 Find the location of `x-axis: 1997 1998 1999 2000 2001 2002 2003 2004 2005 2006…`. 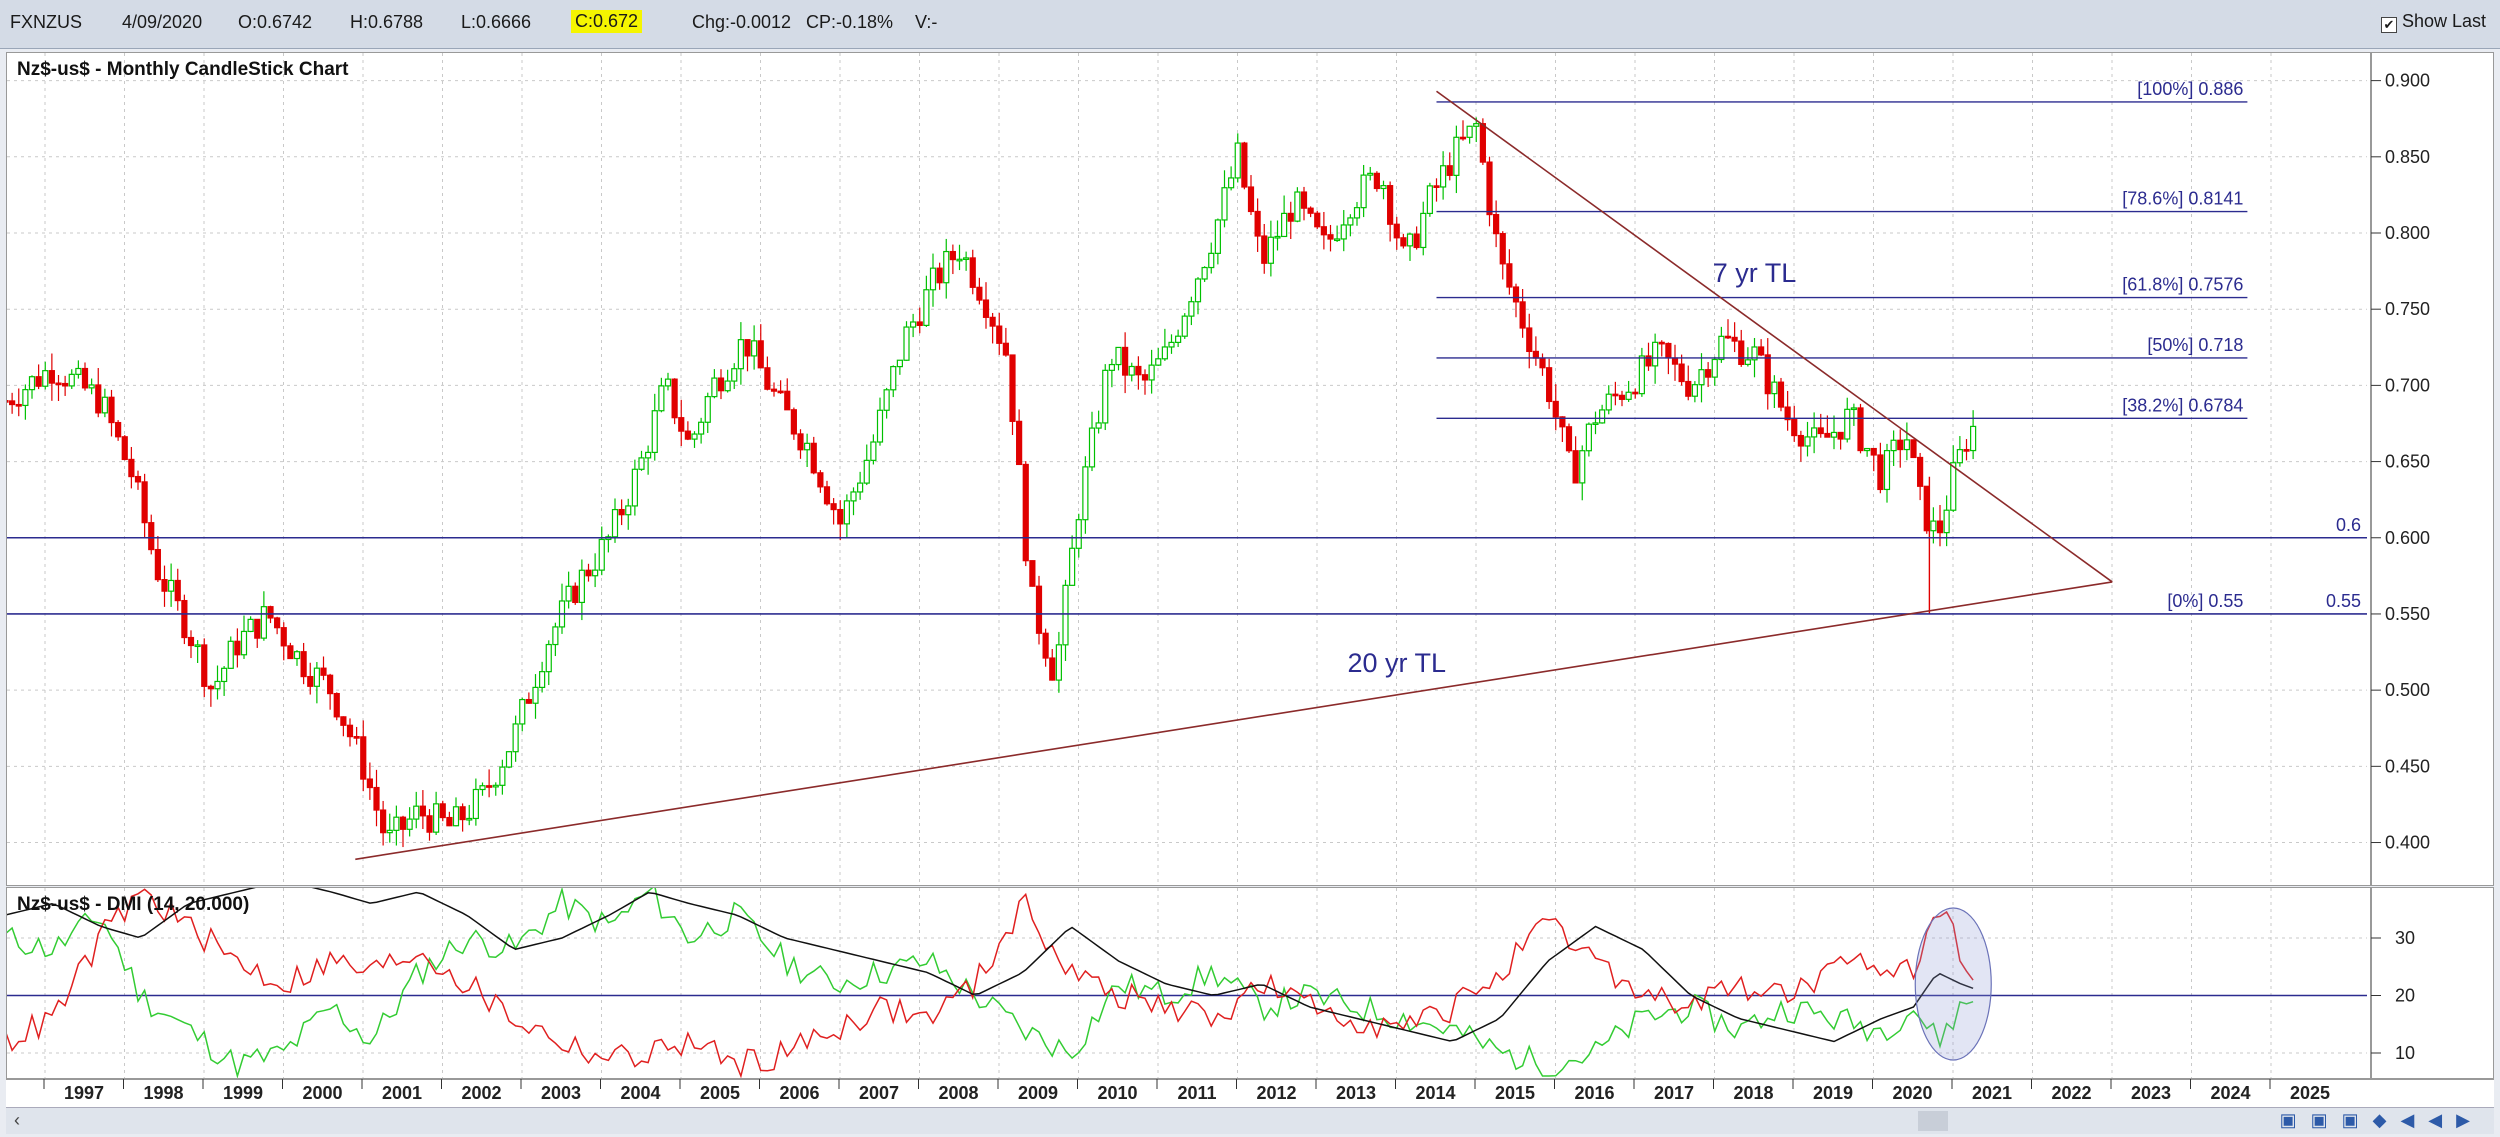

x-axis: 1997 1998 1999 2000 2001 2002 2003 2004 2005 2006… is located at coordinates (1250, 1092).